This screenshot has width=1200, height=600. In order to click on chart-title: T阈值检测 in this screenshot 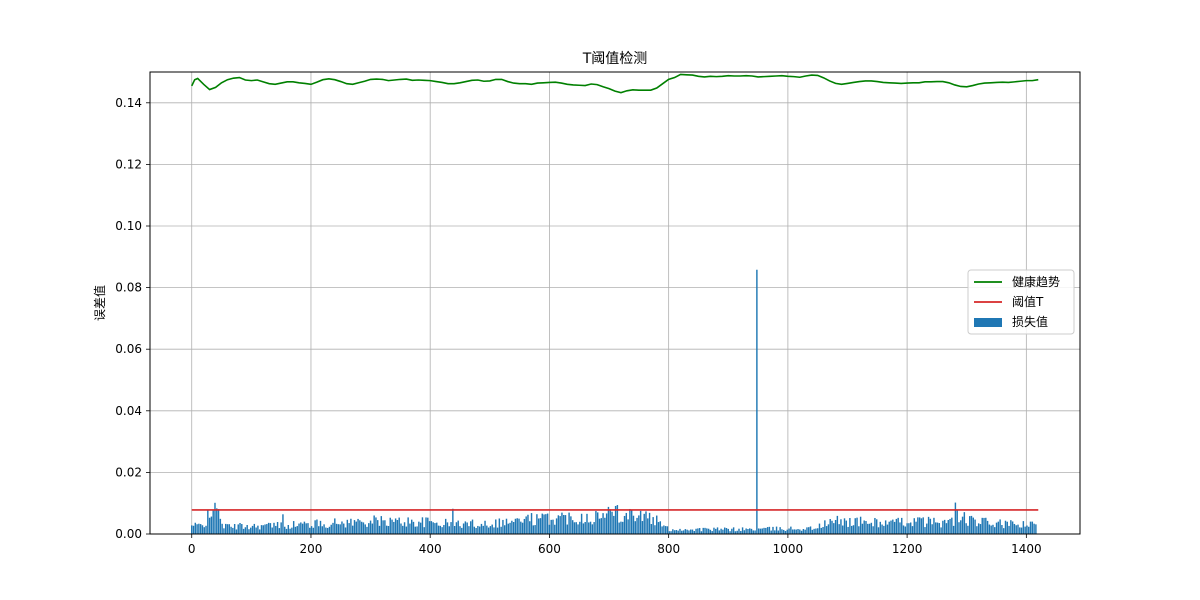, I will do `click(615, 59)`.